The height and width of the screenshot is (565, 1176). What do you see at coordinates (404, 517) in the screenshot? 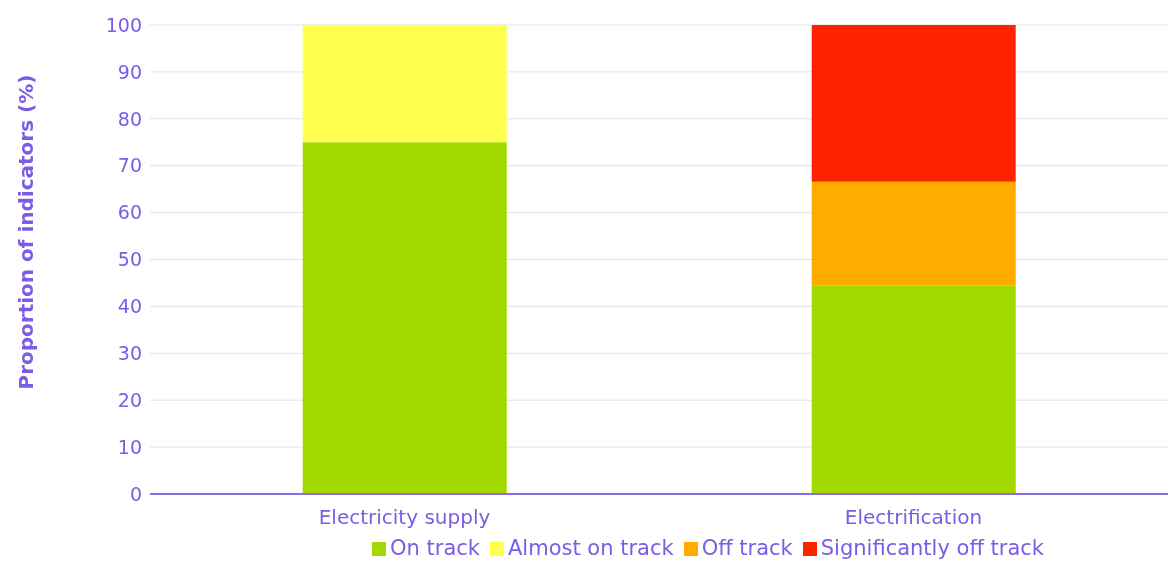
I see `x-tick-label: Electricity supply` at bounding box center [404, 517].